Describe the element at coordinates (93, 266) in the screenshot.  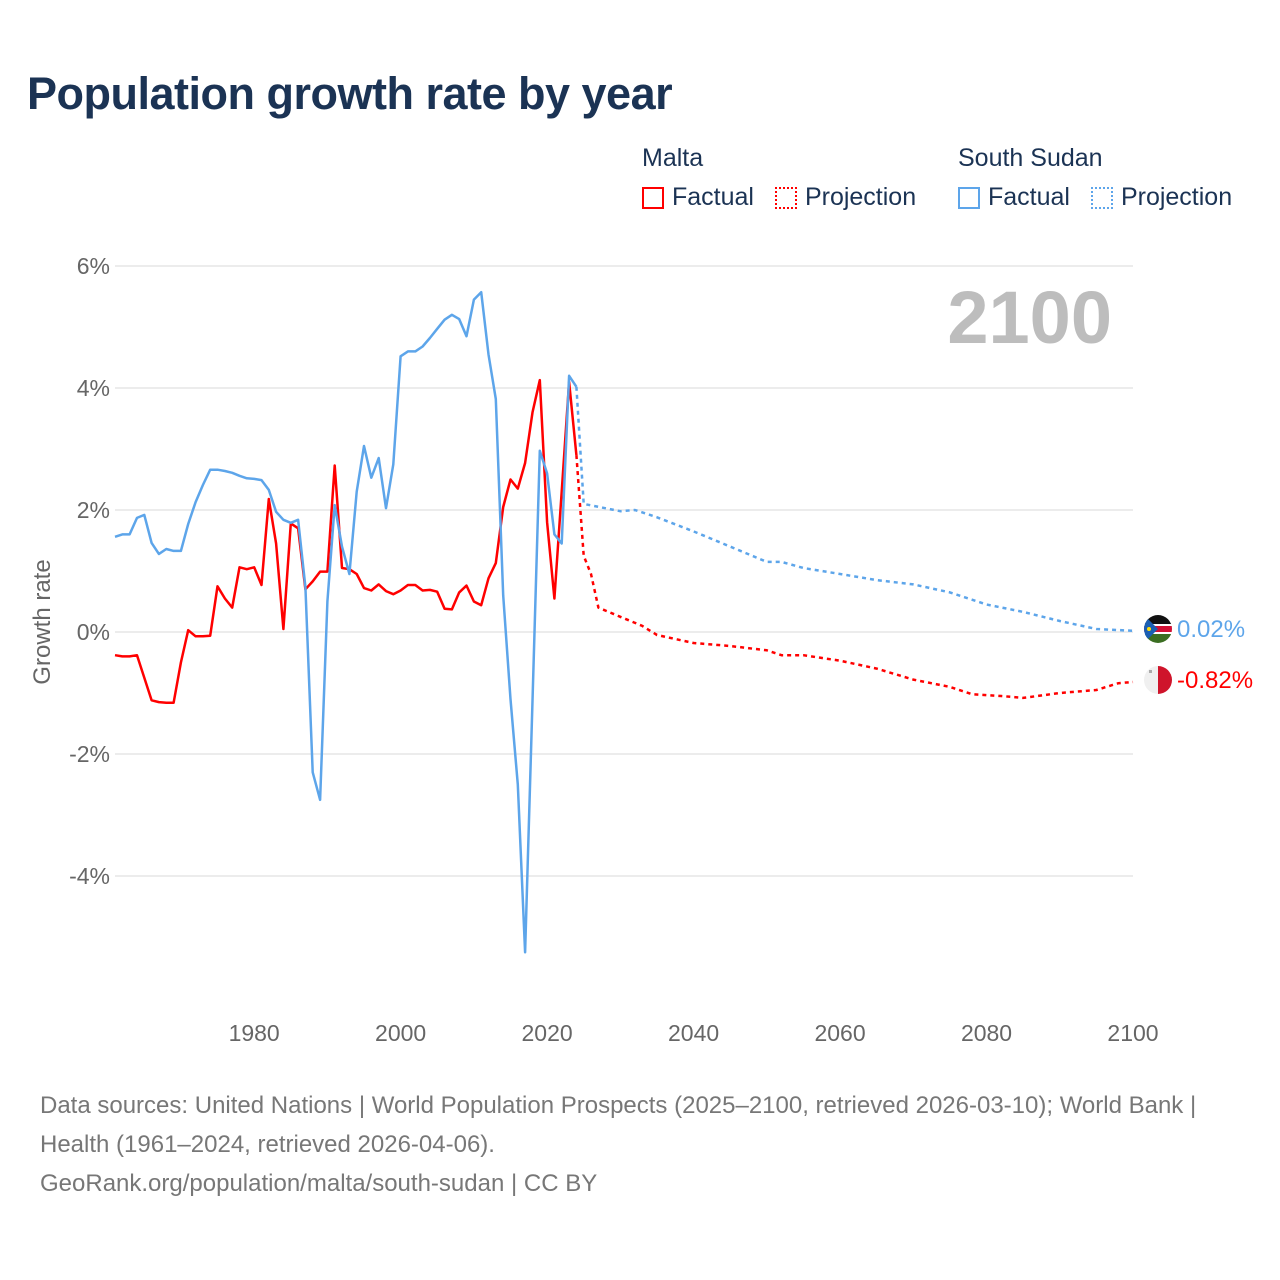
I see `y-tick-label: 6%` at that location.